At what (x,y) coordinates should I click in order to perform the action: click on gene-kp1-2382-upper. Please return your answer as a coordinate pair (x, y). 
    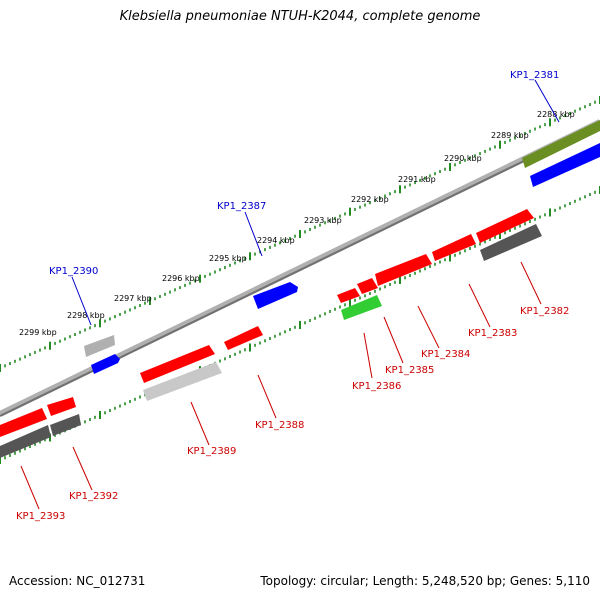
    Looking at the image, I should click on (505, 226).